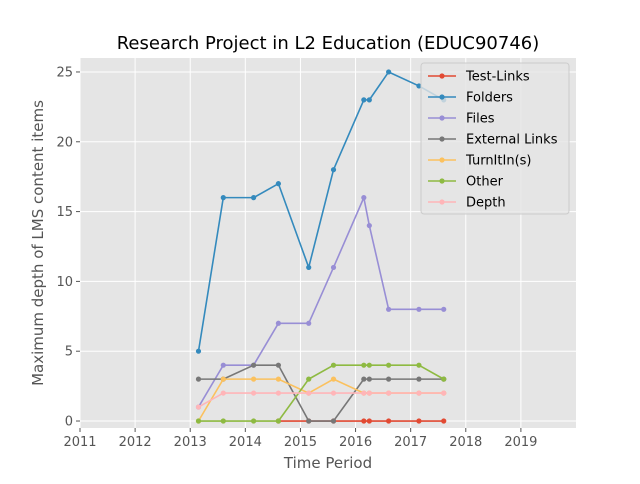 This screenshot has width=640, height=484. I want to click on x-tick-label: 2013, so click(190, 442).